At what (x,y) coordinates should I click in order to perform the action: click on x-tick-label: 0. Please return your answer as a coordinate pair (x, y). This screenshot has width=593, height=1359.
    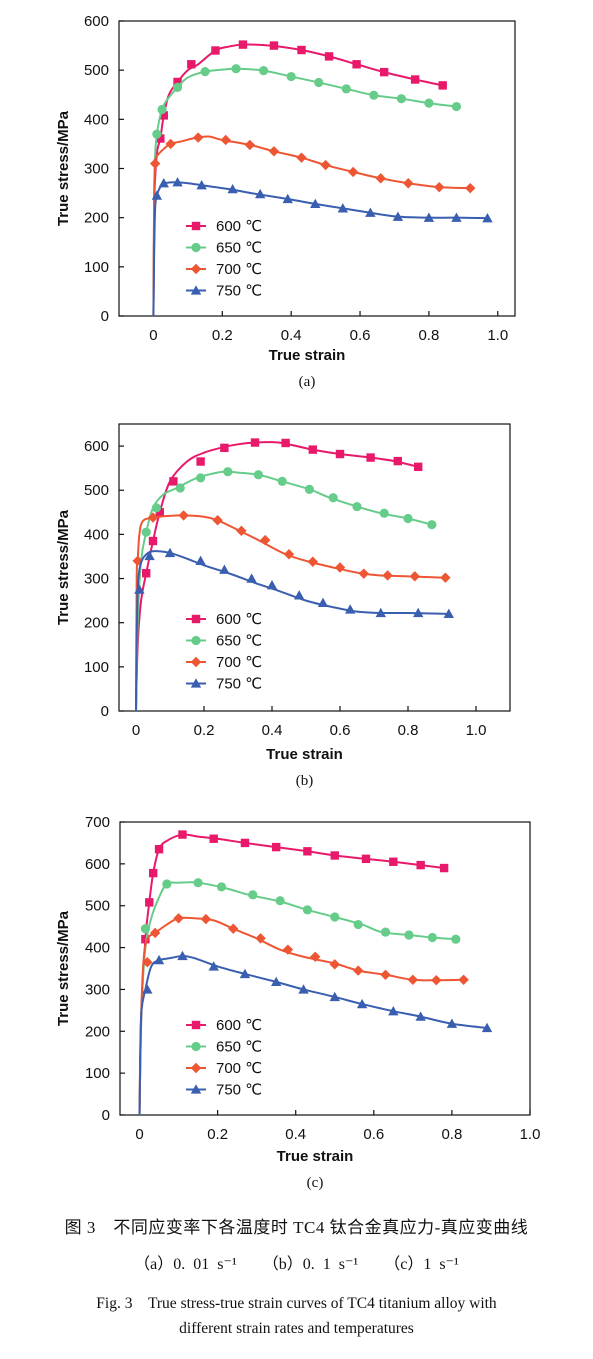
    Looking at the image, I should click on (139, 1134).